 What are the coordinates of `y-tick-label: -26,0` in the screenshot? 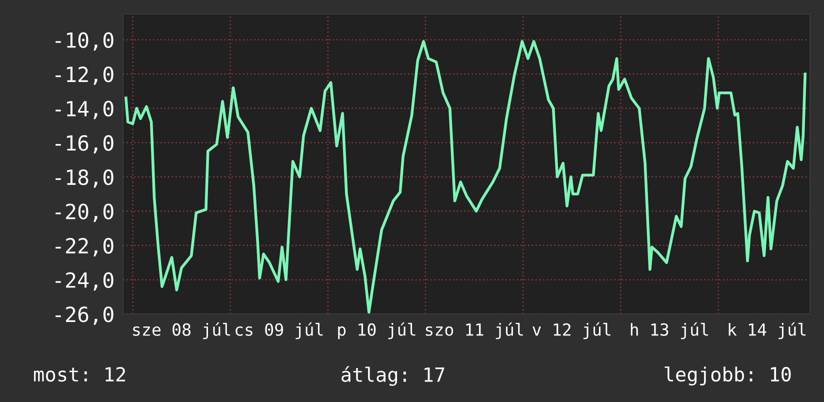 It's located at (85, 315).